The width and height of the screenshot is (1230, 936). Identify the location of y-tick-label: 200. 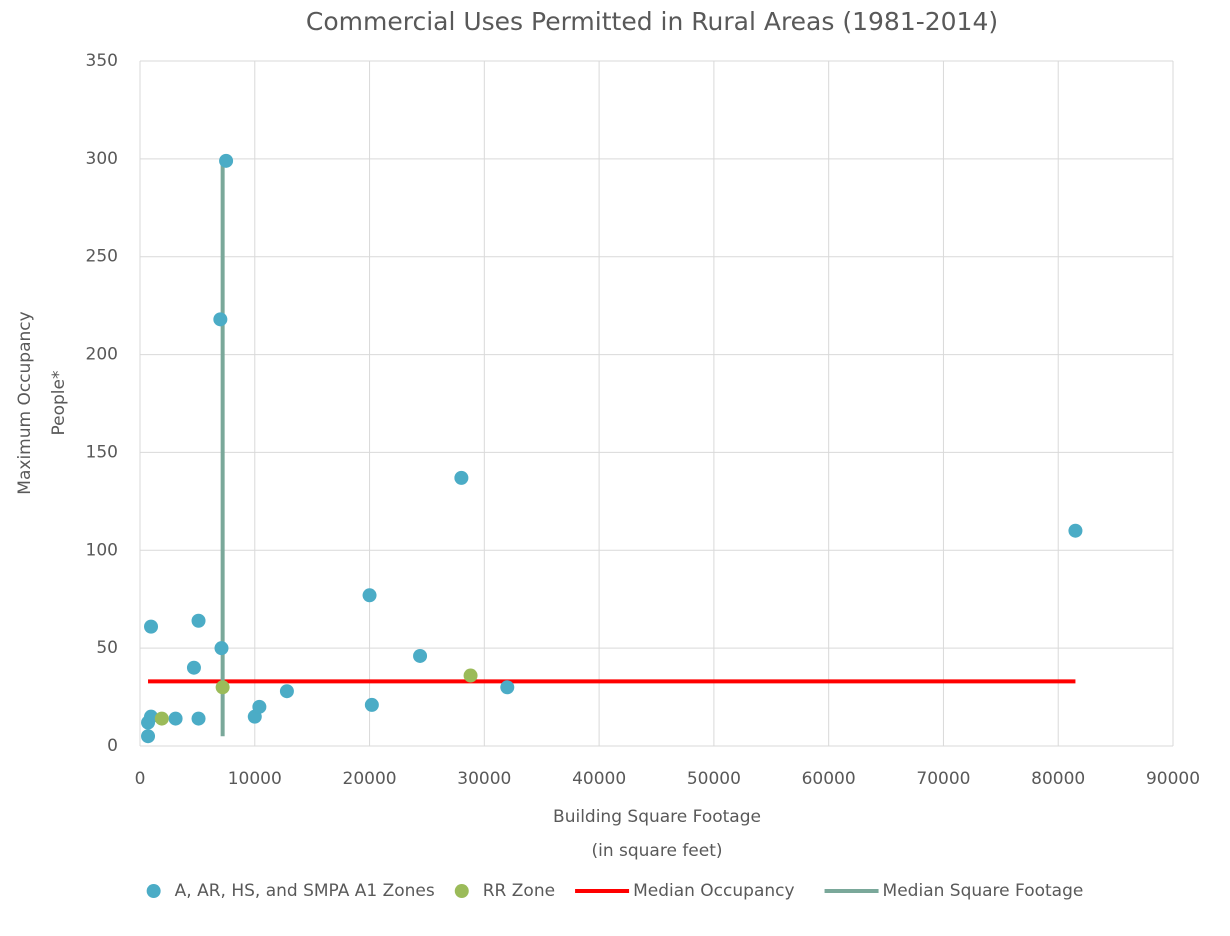
(102, 355).